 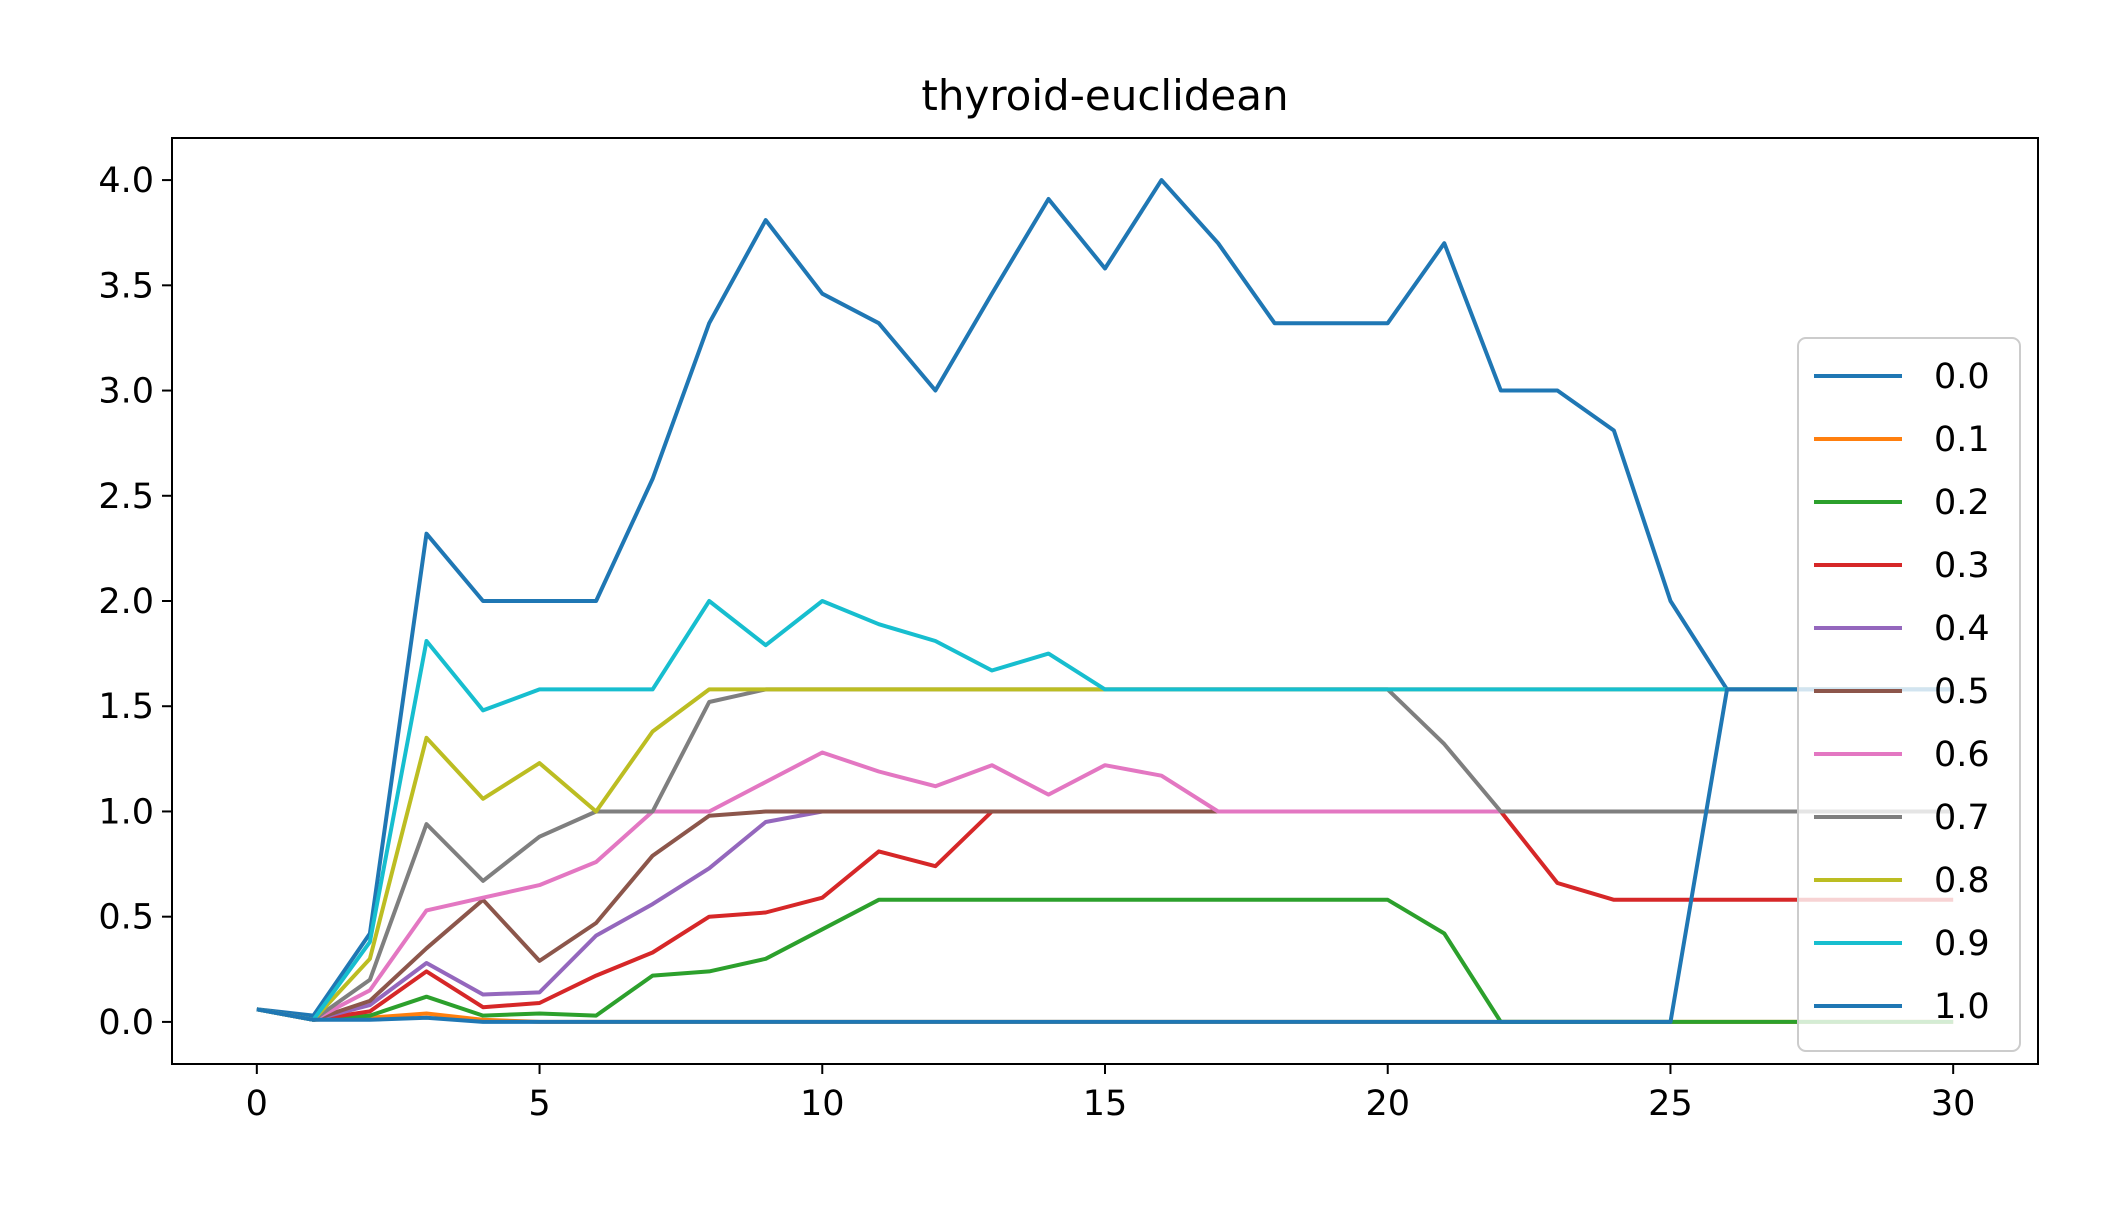 I want to click on y-tick-label: 1.5, so click(x=126, y=707).